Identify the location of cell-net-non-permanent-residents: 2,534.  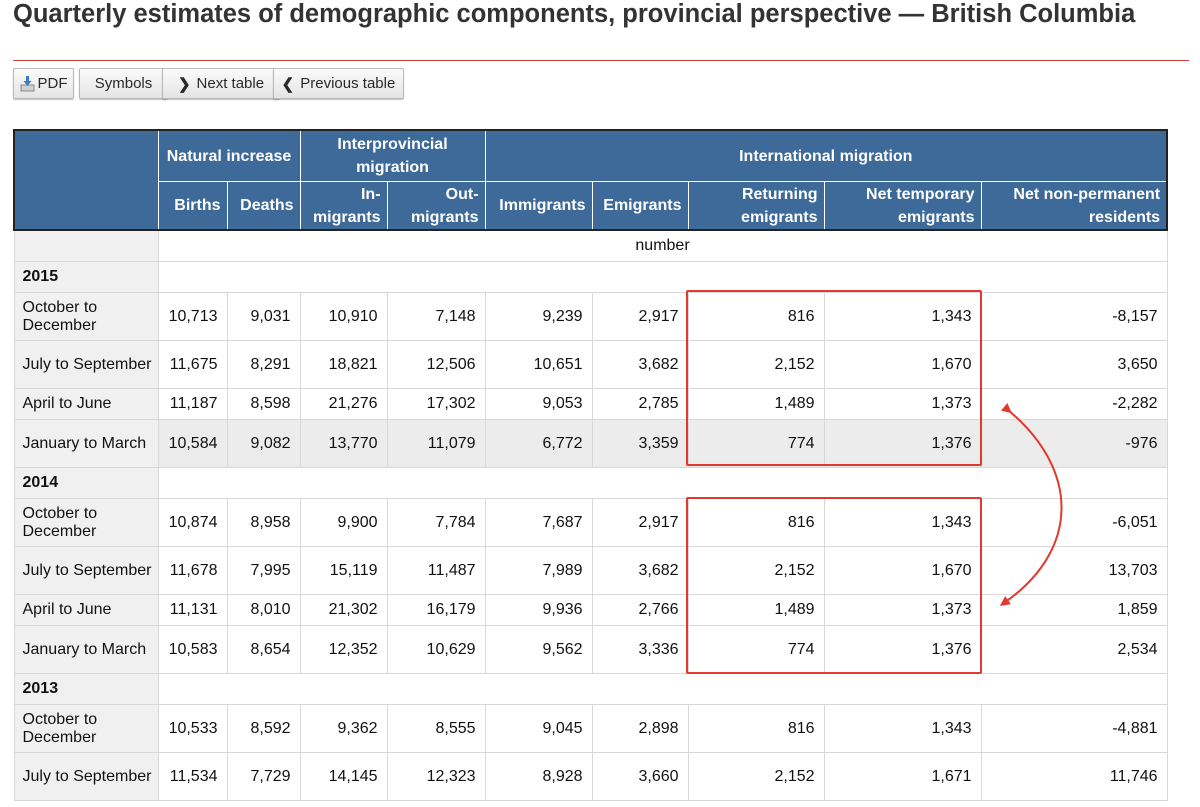
(1074, 649).